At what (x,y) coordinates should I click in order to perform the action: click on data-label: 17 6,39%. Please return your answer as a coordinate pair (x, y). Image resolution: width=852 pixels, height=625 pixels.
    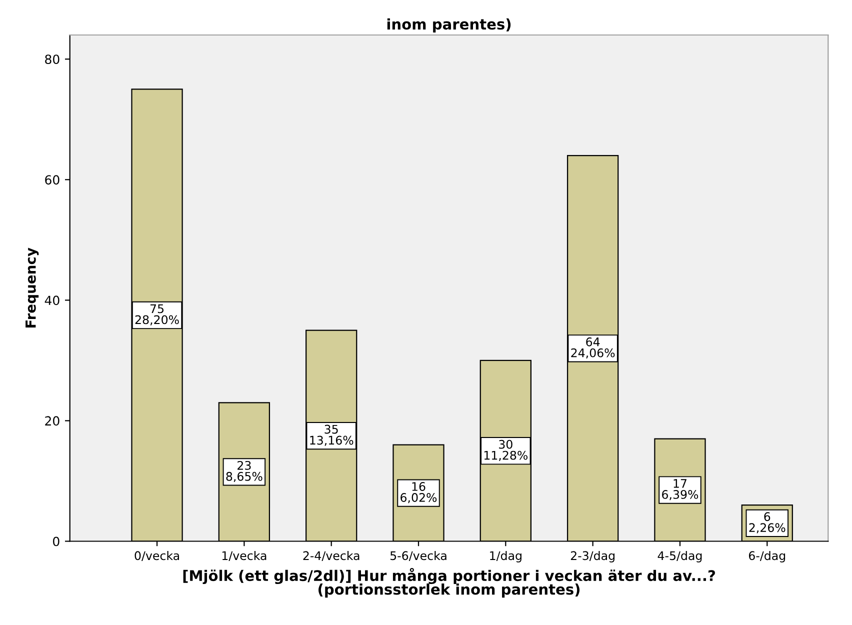
    Looking at the image, I should click on (680, 489).